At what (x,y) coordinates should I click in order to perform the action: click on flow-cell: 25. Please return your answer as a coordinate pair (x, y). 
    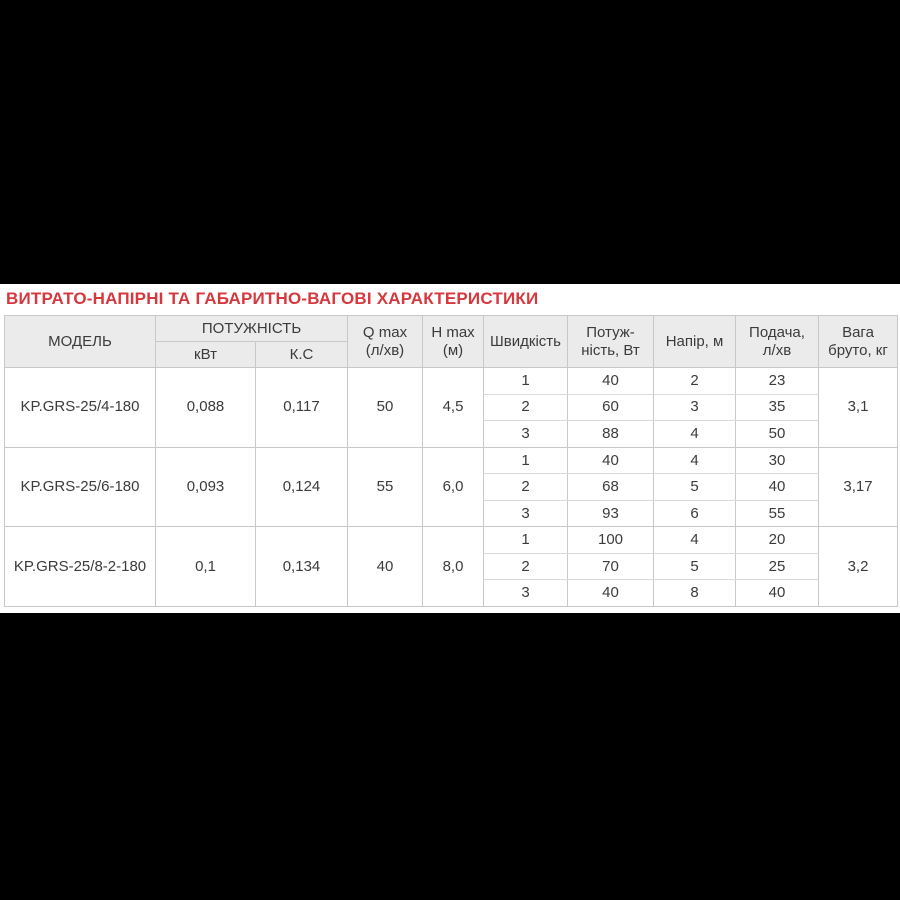
    Looking at the image, I should click on (777, 566).